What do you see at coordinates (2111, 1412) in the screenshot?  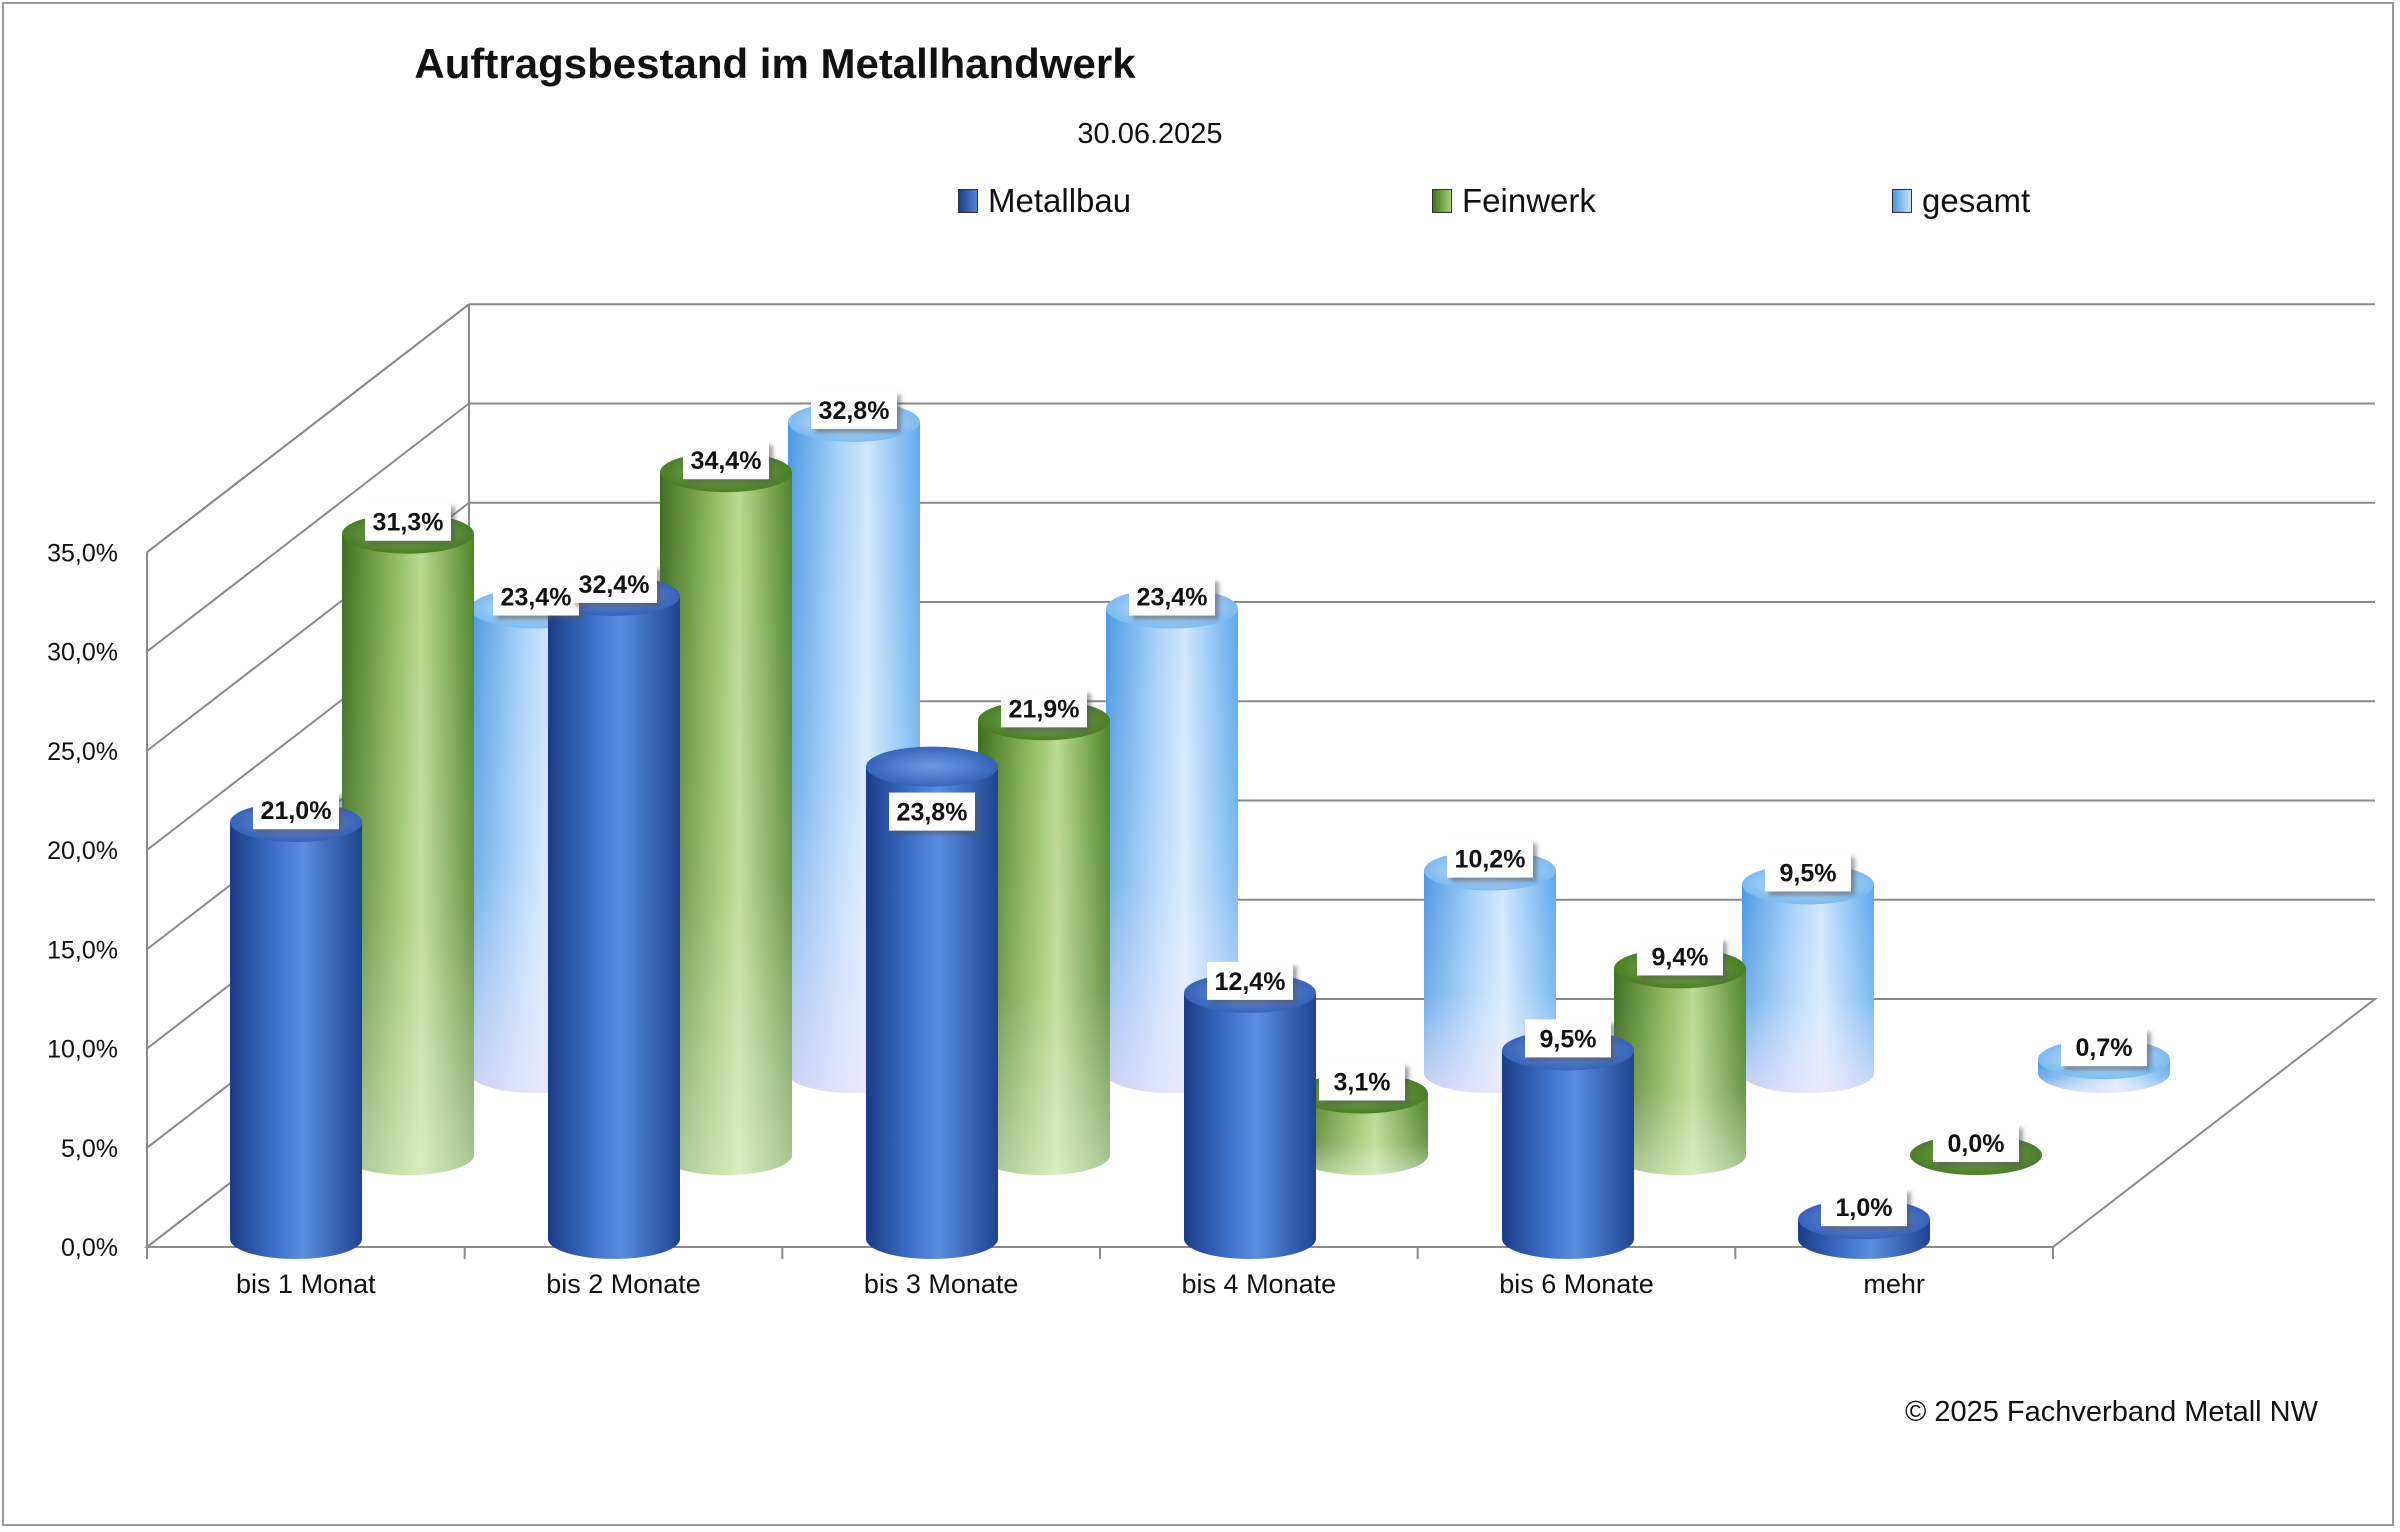 I see `copyright-text: © 2025 Fachverband Metall NW` at bounding box center [2111, 1412].